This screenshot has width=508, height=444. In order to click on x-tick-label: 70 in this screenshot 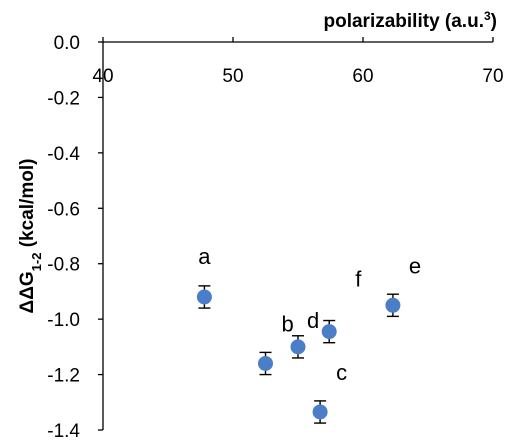, I will do `click(492, 76)`.